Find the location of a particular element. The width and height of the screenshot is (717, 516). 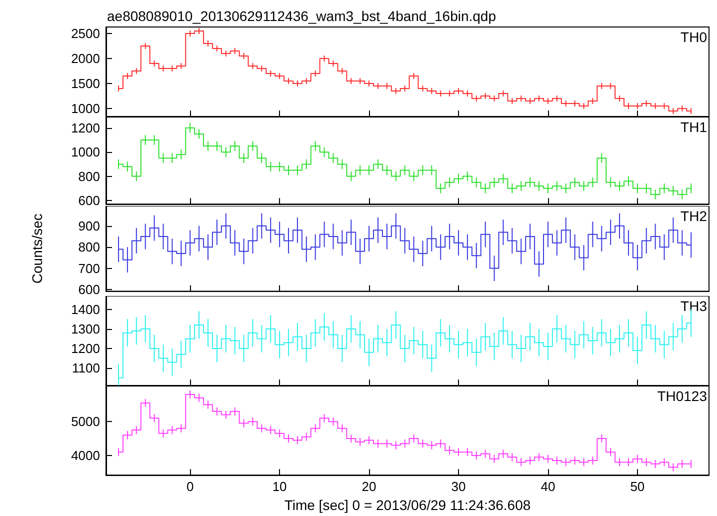

annotation: TH3 is located at coordinates (694, 306).